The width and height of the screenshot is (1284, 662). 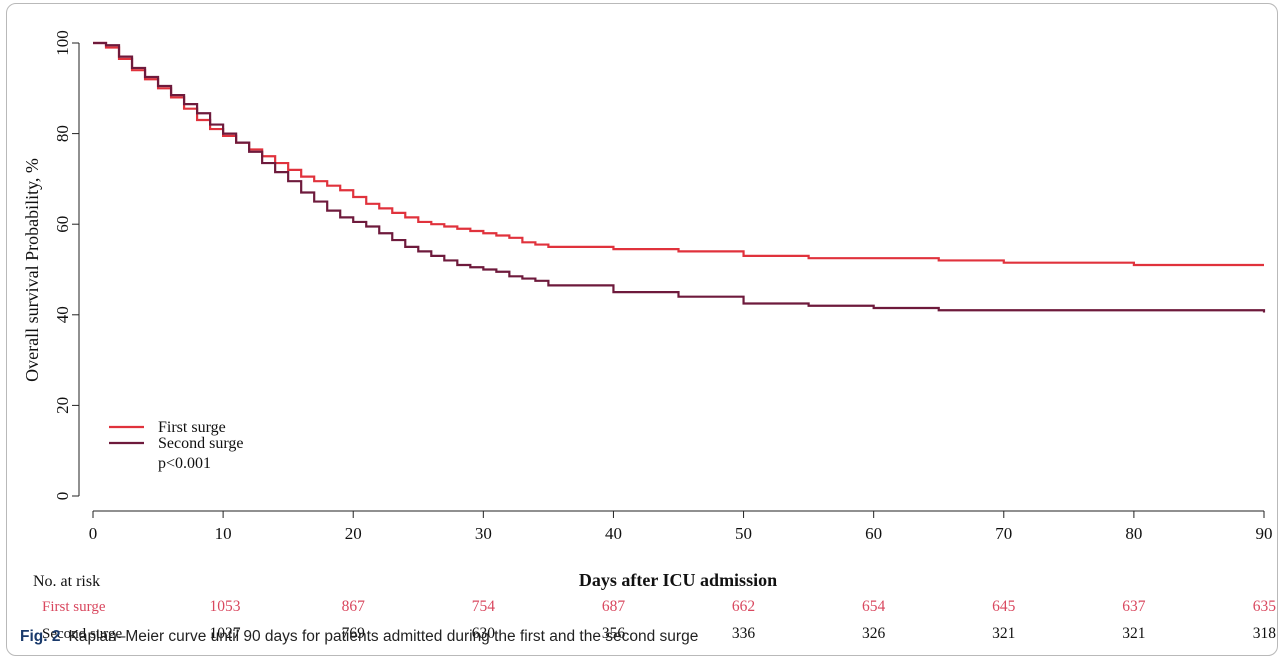 What do you see at coordinates (614, 606) in the screenshot?
I see `risk-value: 687` at bounding box center [614, 606].